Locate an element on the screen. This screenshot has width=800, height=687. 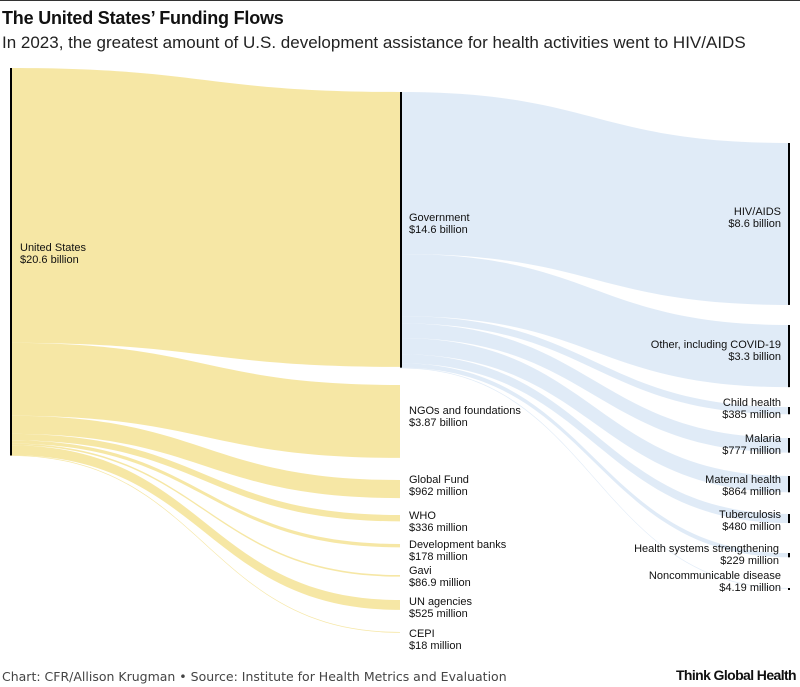
node-name-hss: Health systems strengthening is located at coordinates (706, 549).